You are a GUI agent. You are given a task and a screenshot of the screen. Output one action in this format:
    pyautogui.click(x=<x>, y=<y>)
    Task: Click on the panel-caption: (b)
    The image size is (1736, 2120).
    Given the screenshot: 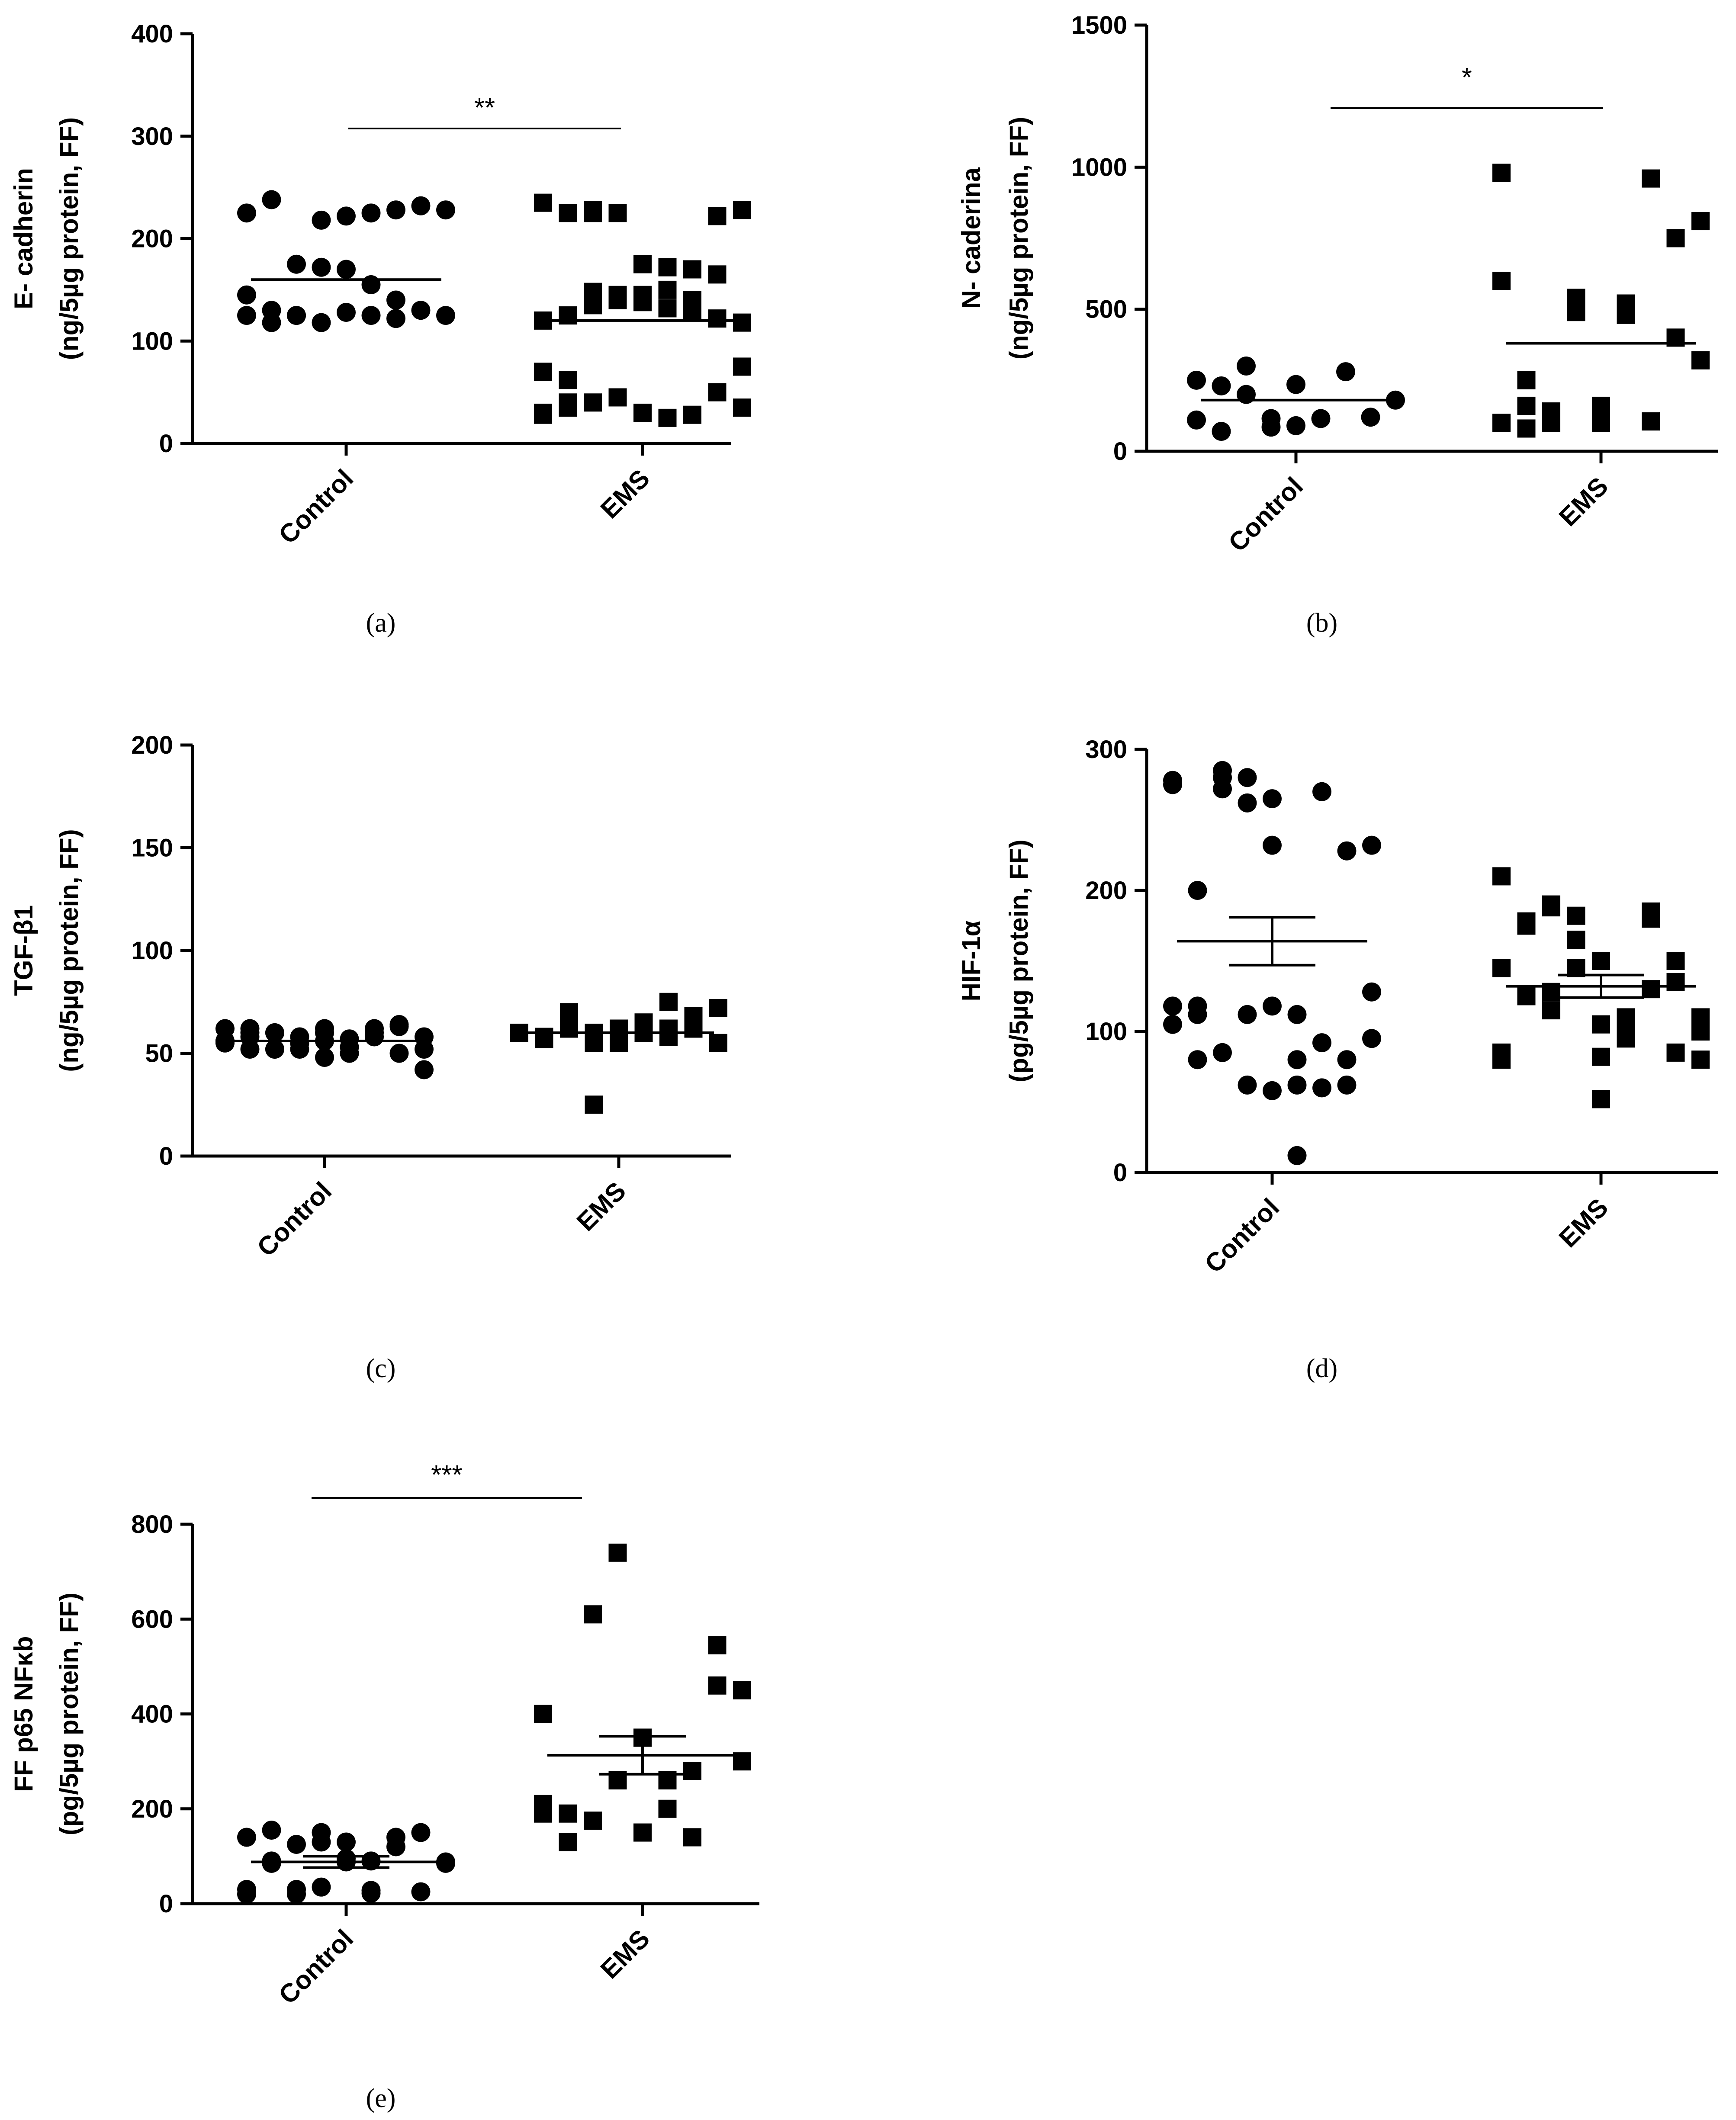 What is the action you would take?
    pyautogui.click(x=1322, y=623)
    